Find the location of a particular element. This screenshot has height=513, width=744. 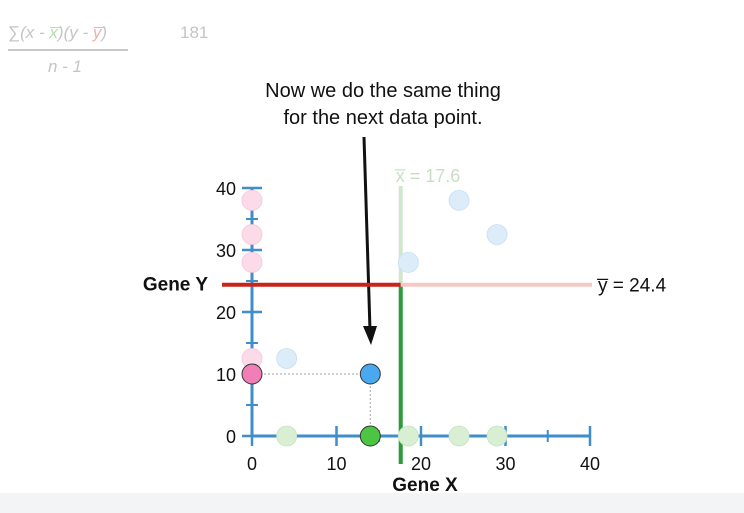

bottom-strip is located at coordinates (372, 503).